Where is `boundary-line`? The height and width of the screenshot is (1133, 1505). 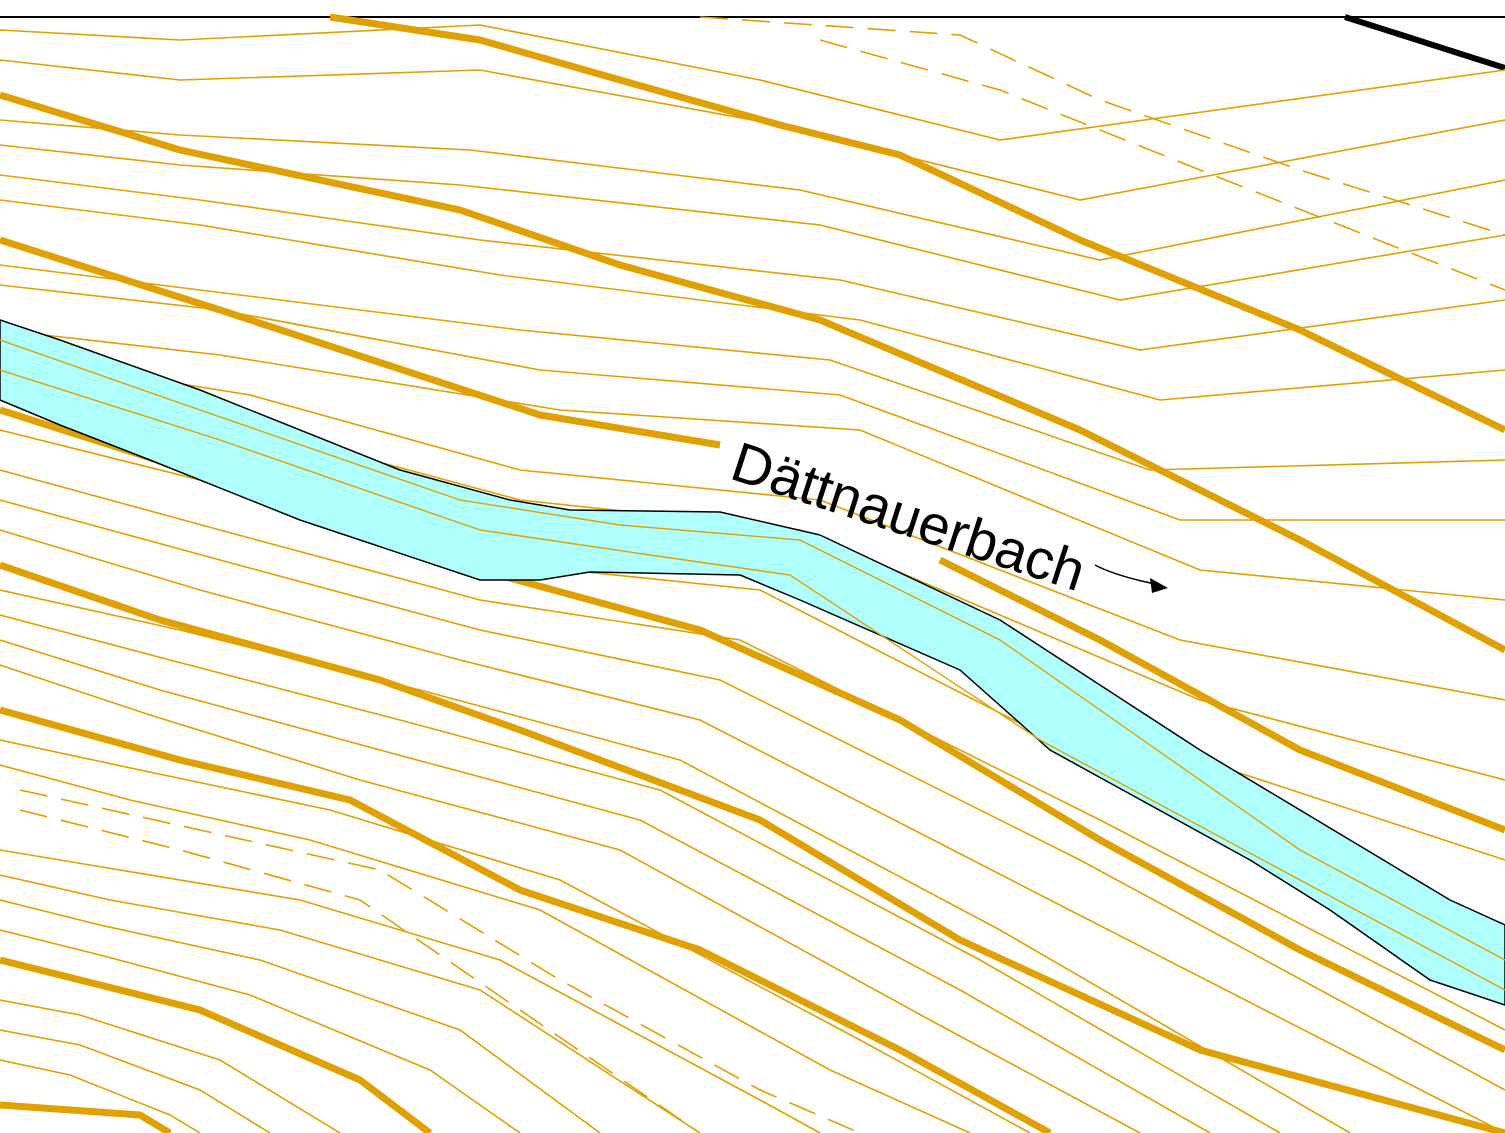
boundary-line is located at coordinates (1424, 42).